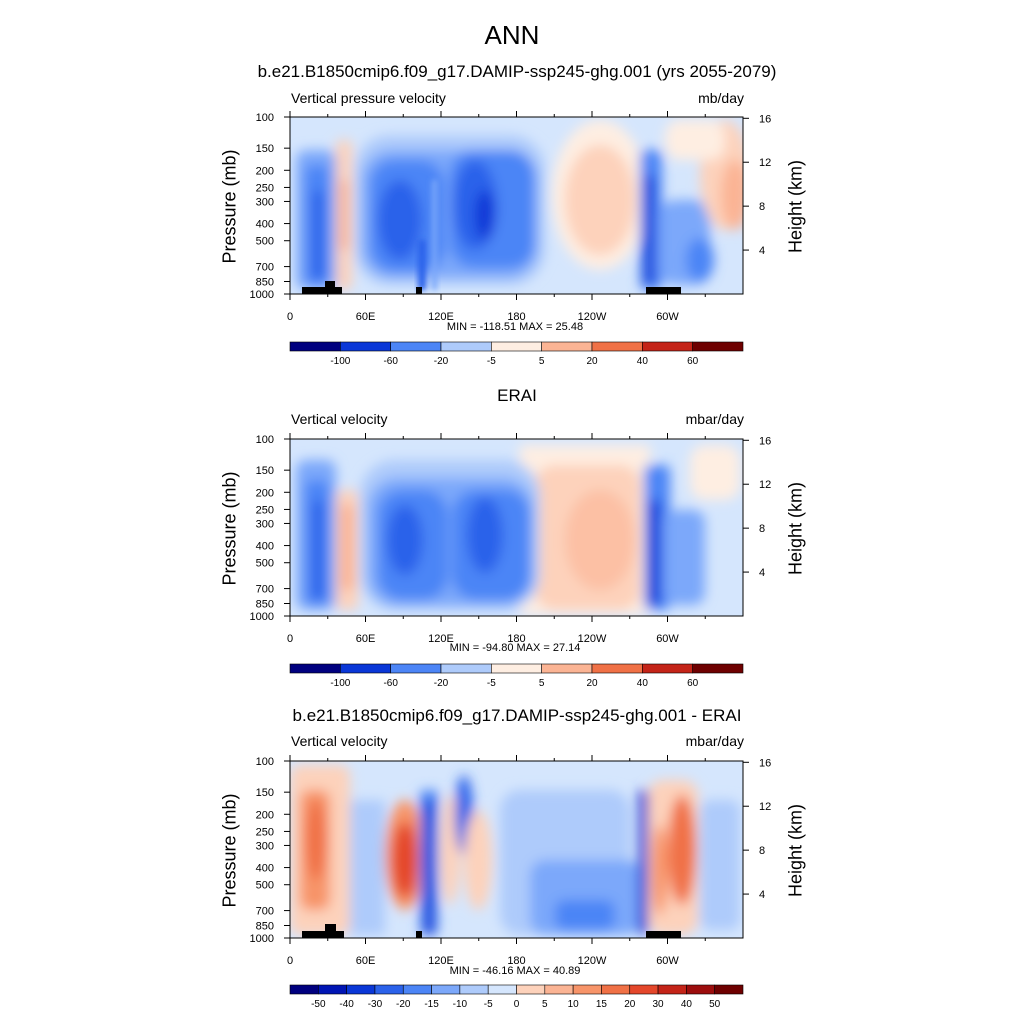 The height and width of the screenshot is (1024, 1024). What do you see at coordinates (340, 361) in the screenshot?
I see `colorbar-label: -100` at bounding box center [340, 361].